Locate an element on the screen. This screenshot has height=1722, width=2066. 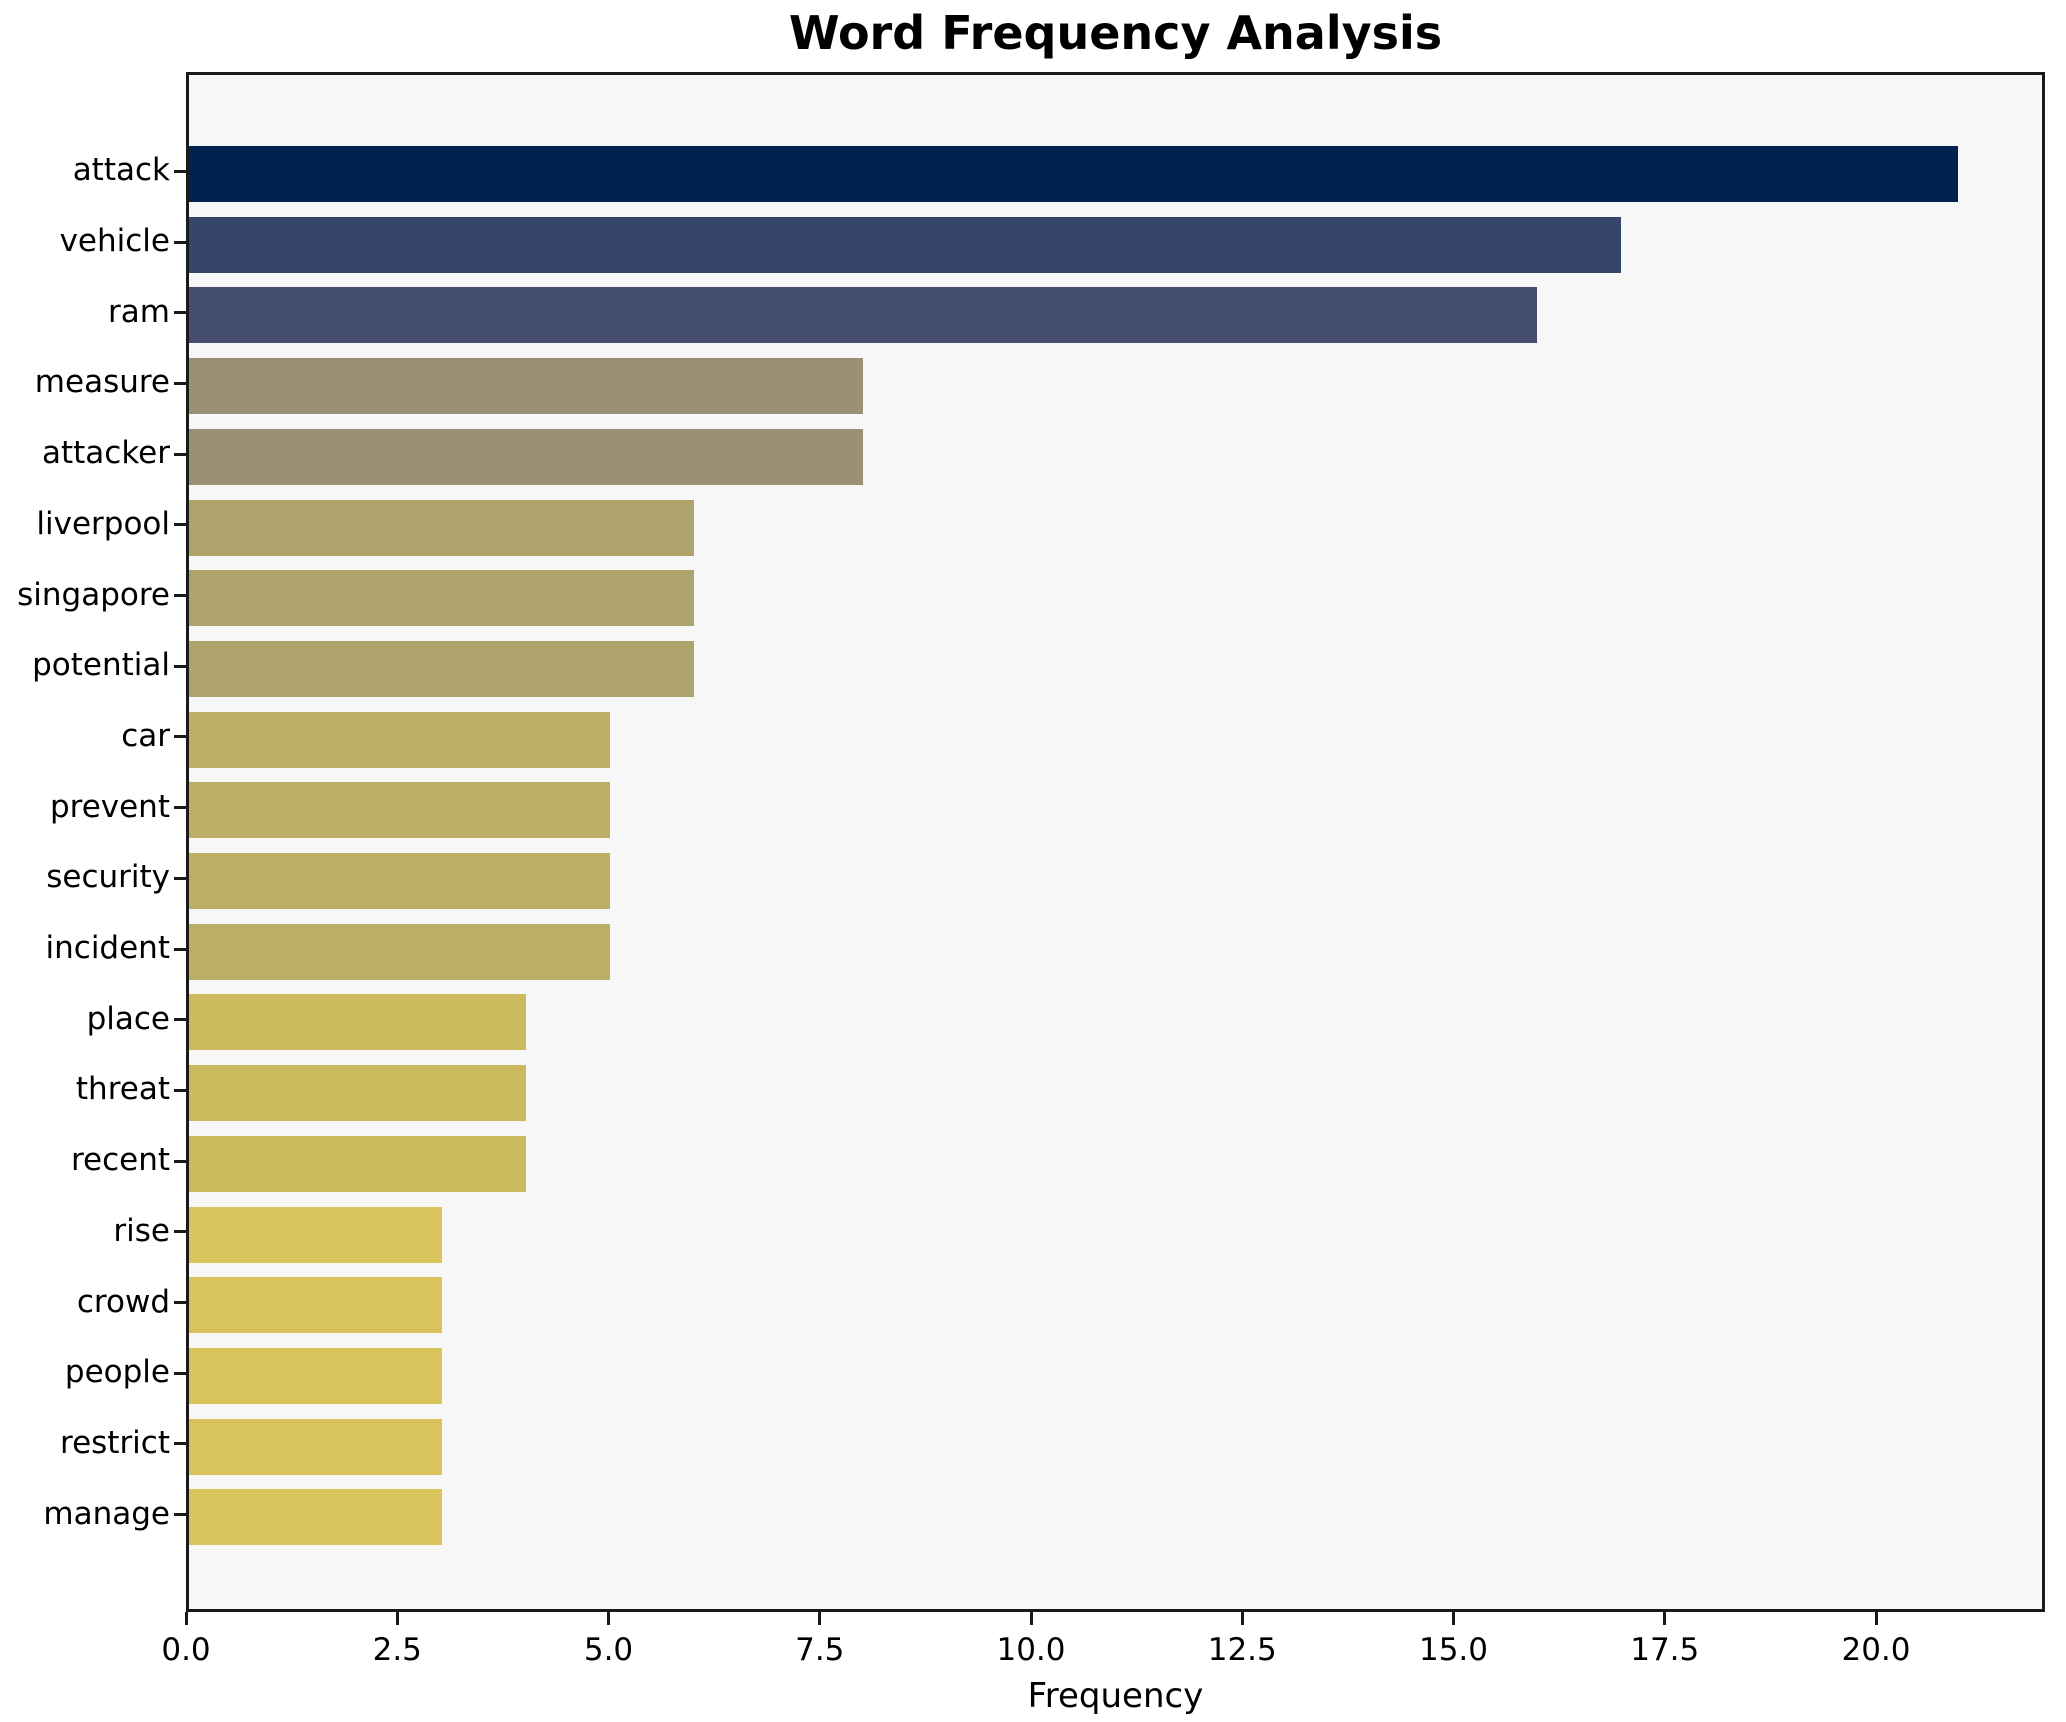
bar-car is located at coordinates (400, 739).